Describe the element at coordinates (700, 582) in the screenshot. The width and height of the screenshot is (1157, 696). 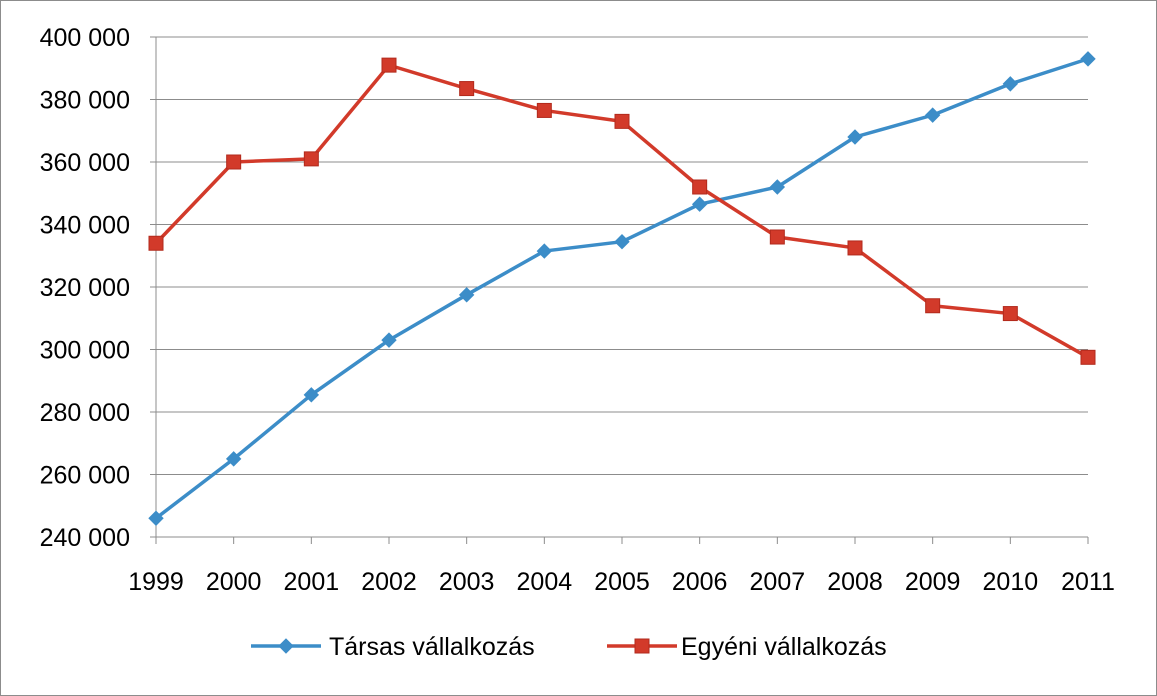
I see `x-tick-label: 2006` at that location.